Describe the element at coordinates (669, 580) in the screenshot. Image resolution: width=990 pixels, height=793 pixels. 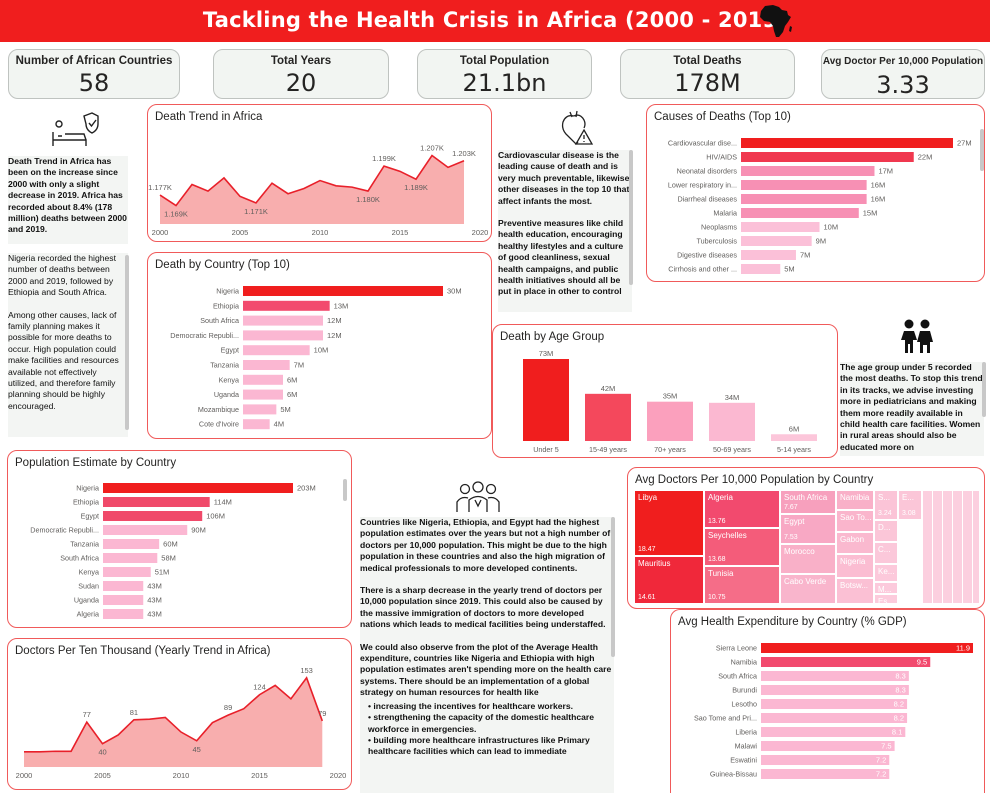
I see `treemap-tile: Mauritius 14.61` at that location.